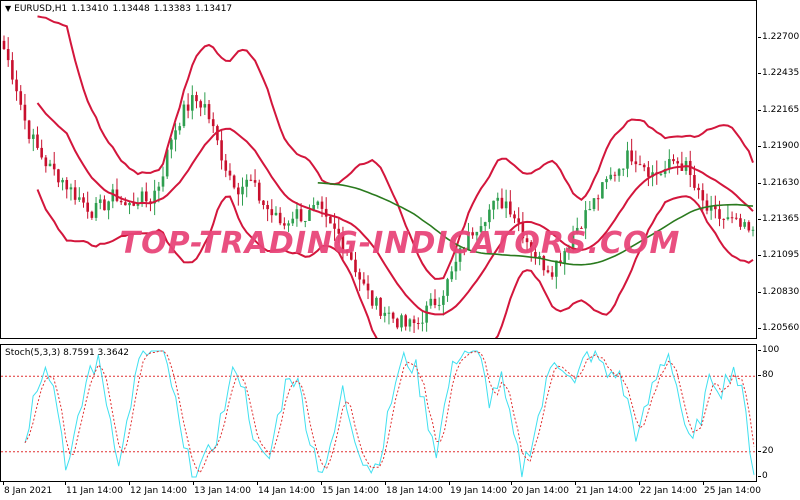  What do you see at coordinates (781, 109) in the screenshot?
I see `price-axis-label: 1.22165` at bounding box center [781, 109].